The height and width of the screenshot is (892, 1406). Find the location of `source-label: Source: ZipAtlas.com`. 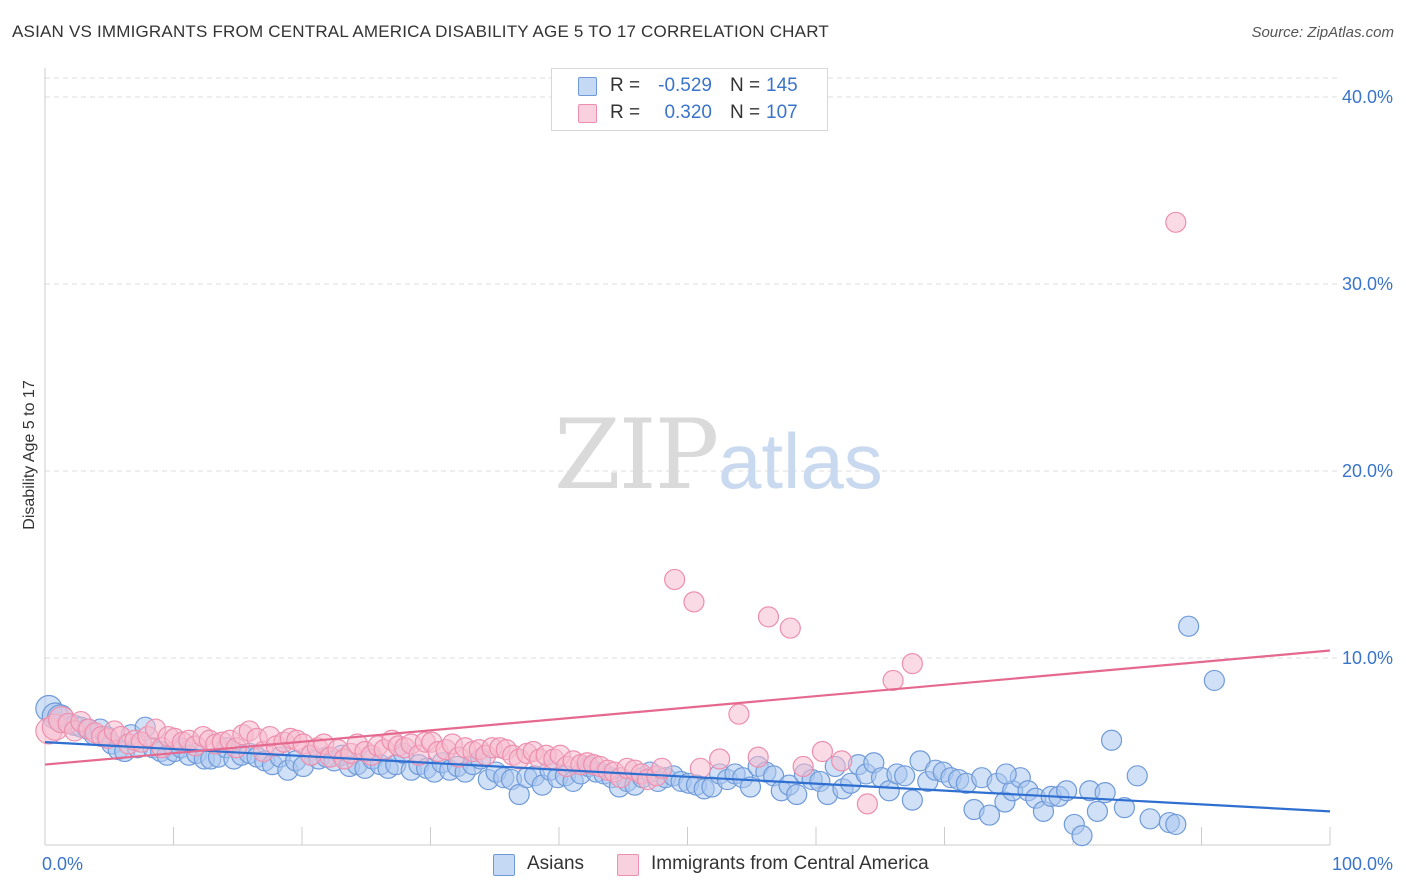

source-label: Source: ZipAtlas.com is located at coordinates (1322, 32).